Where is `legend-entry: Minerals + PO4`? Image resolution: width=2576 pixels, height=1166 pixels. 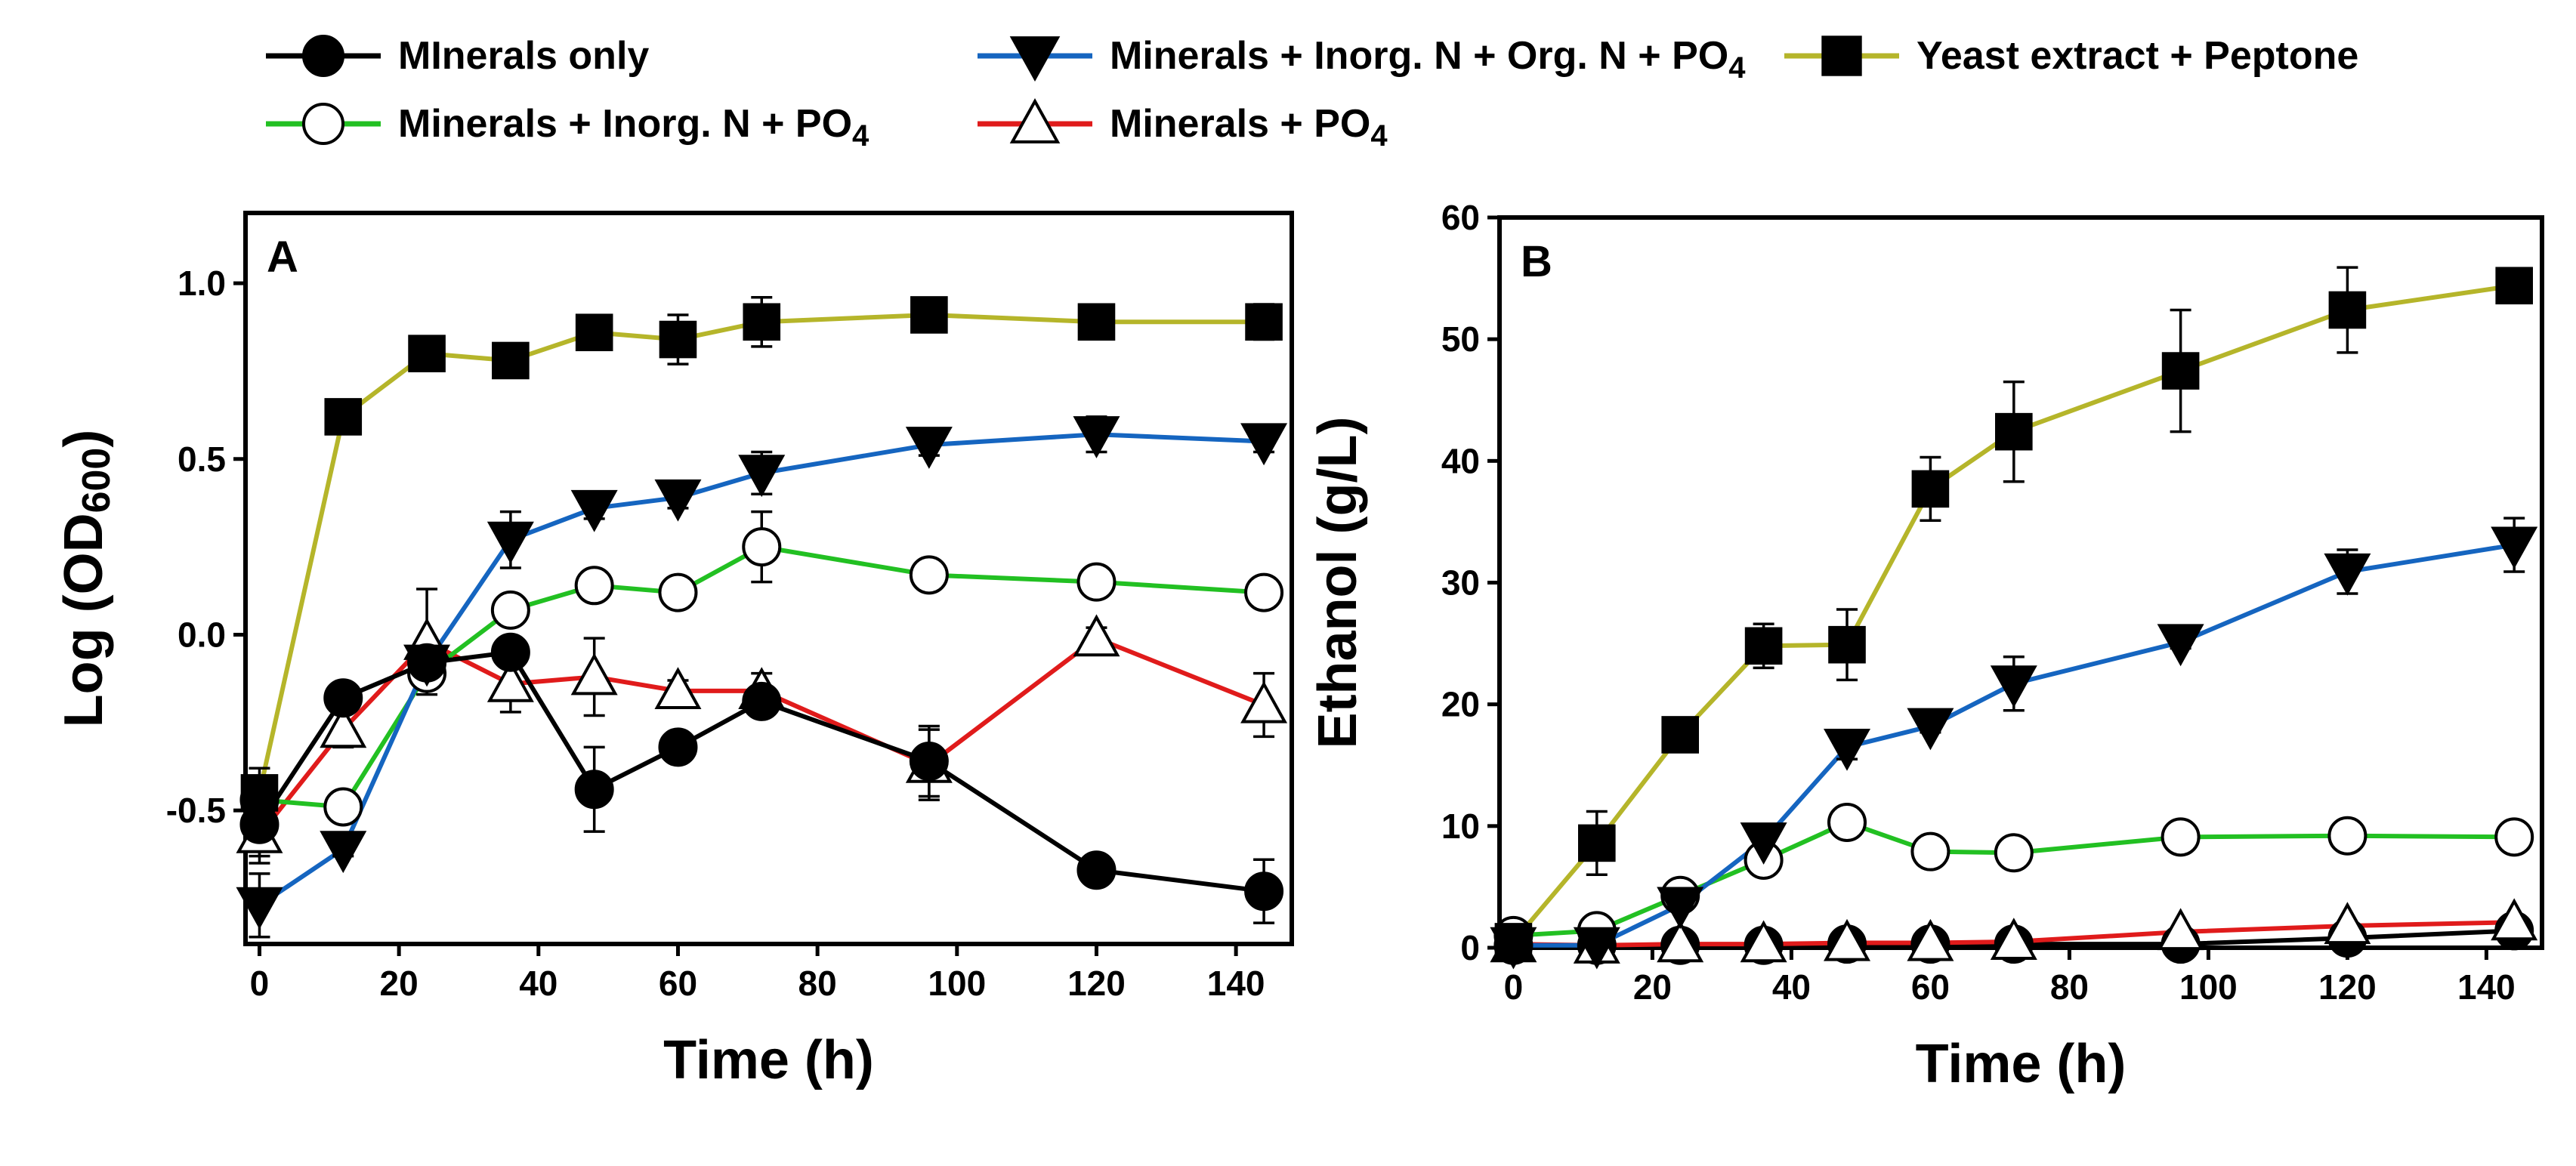 legend-entry: Minerals + PO4 is located at coordinates (1183, 125).